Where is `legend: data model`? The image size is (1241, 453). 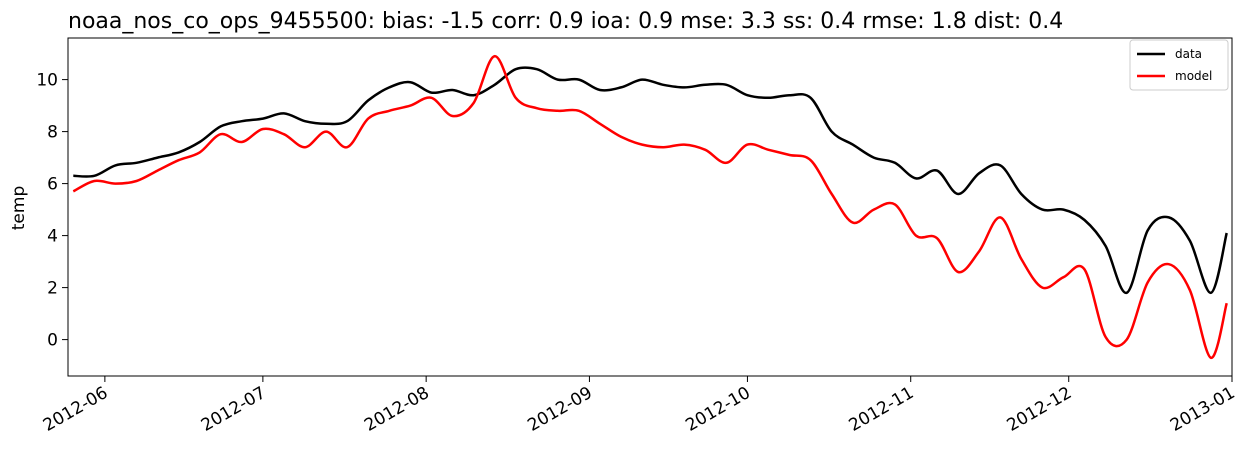 legend: data model is located at coordinates (1179, 65).